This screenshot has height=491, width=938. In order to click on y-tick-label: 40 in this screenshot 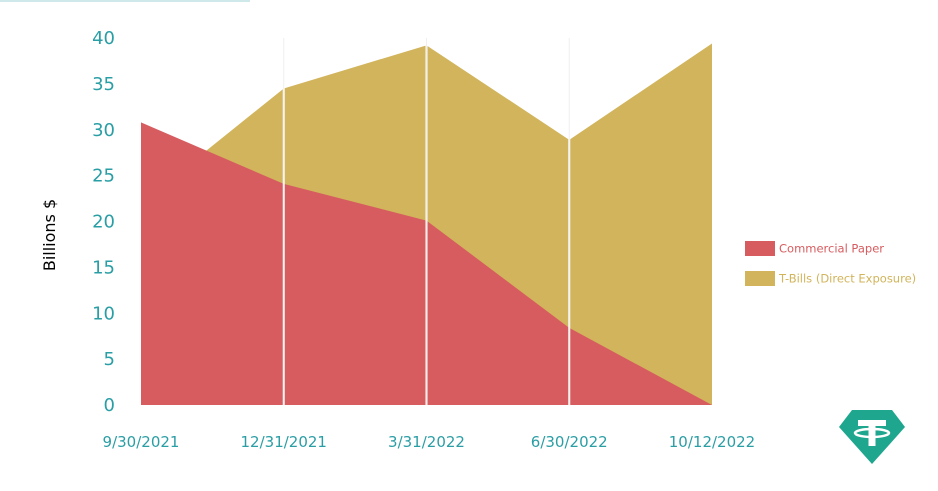, I will do `click(103, 38)`.